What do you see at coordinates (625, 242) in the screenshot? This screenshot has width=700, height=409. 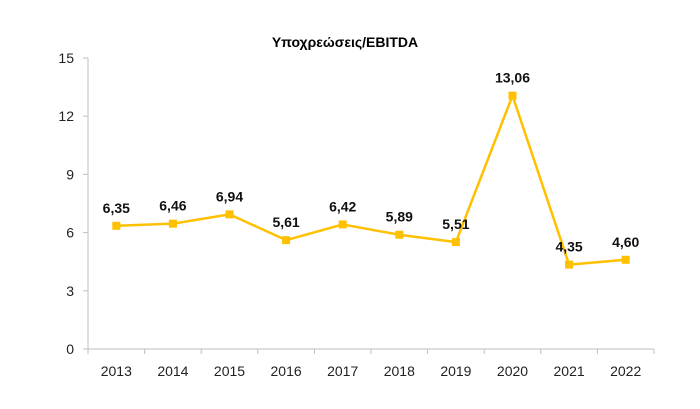 I see `data-label: 4,60` at bounding box center [625, 242].